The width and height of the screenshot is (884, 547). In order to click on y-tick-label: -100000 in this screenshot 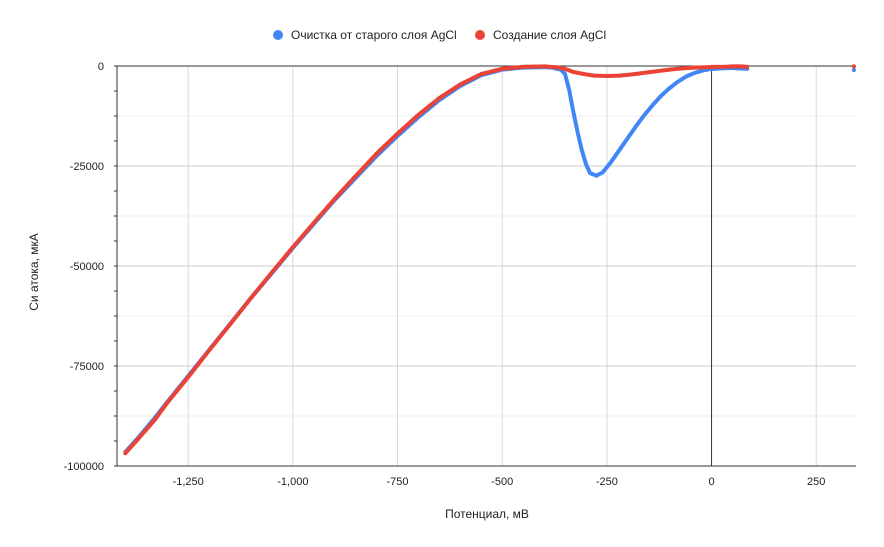, I will do `click(84, 467)`.